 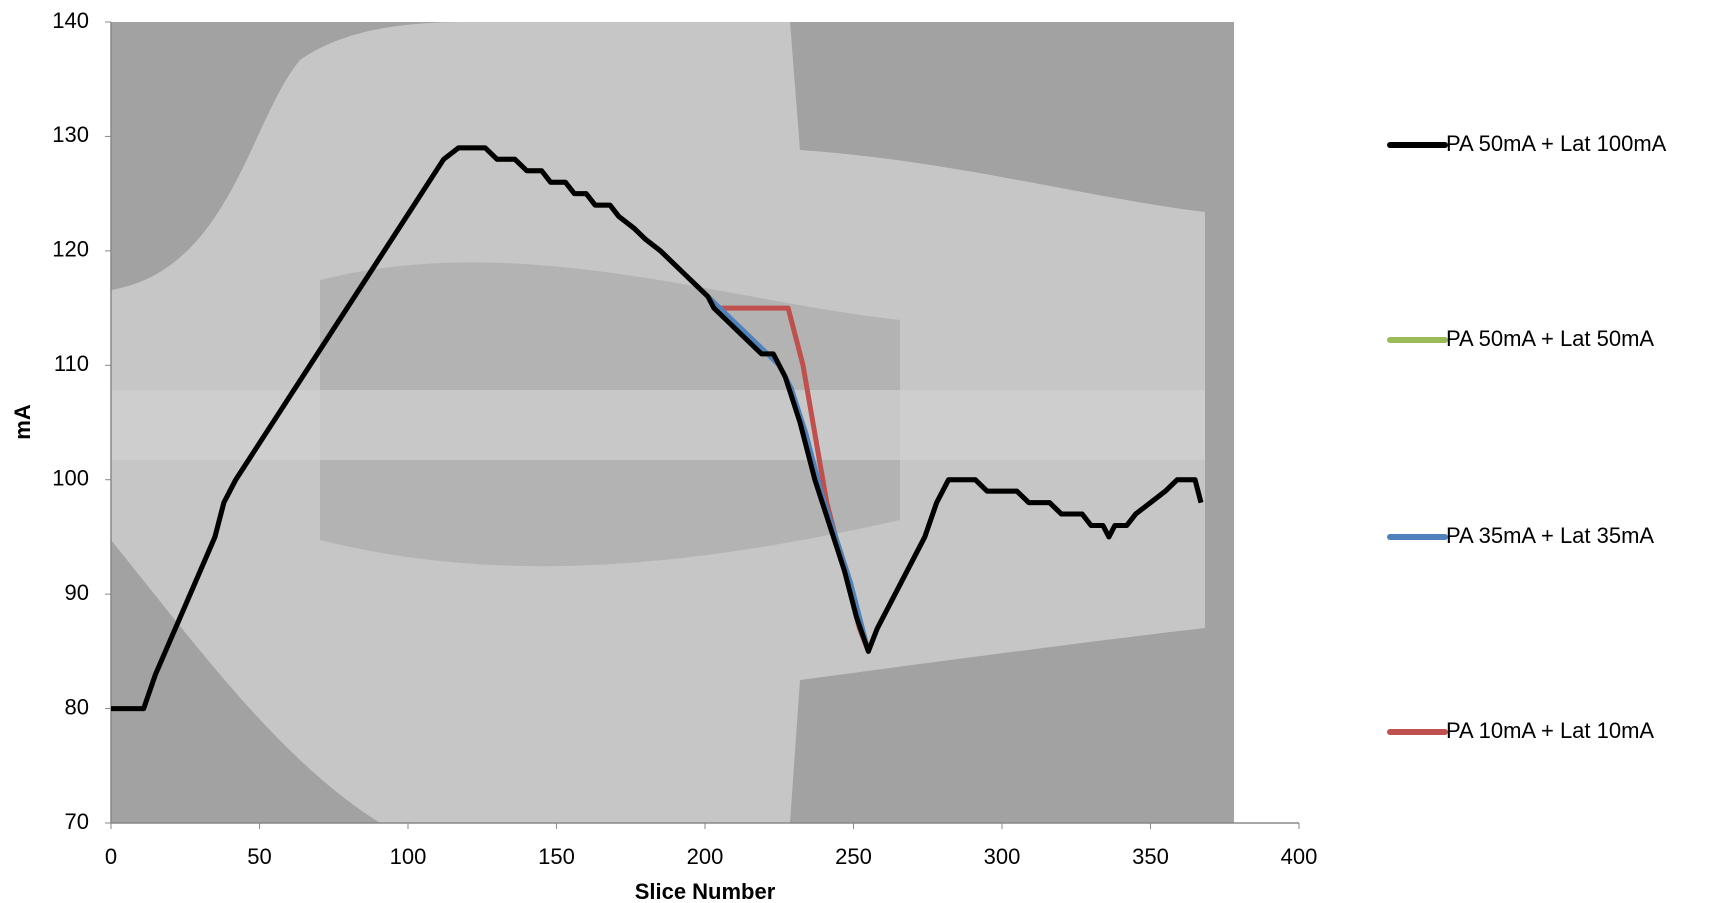 What do you see at coordinates (1550, 338) in the screenshot?
I see `legend-label: PA 50mA + Lat 50mA` at bounding box center [1550, 338].